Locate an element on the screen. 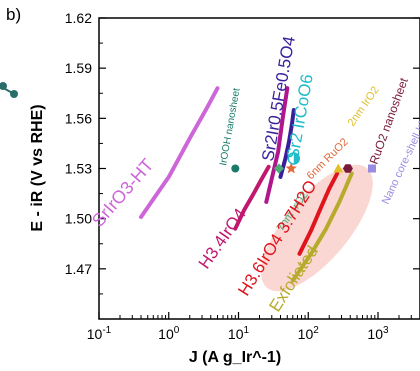 The height and width of the screenshot is (371, 420). x-tick-label: 100 is located at coordinates (169, 333).